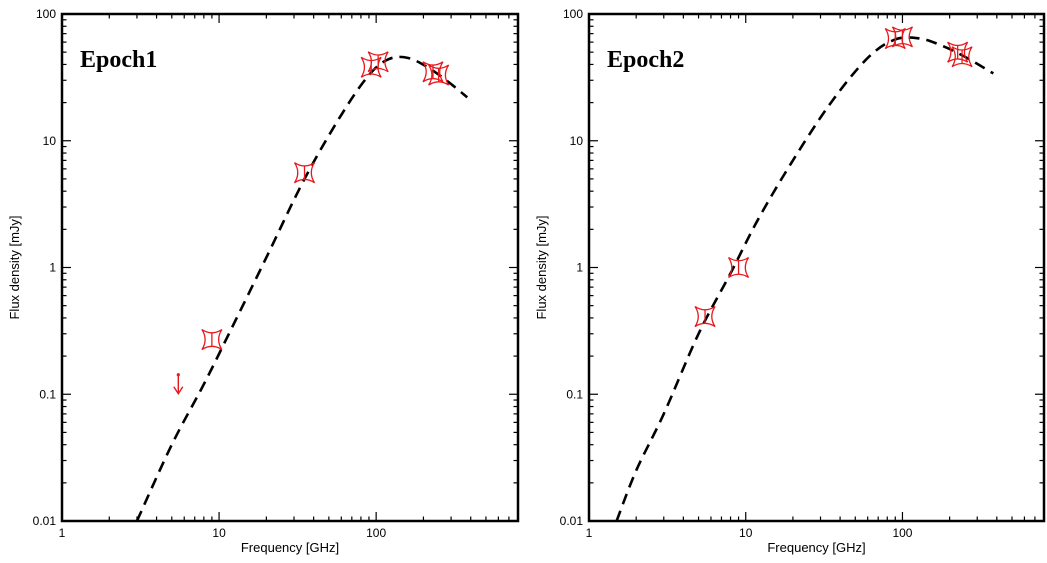 Image resolution: width=1047 pixels, height=563 pixels. I want to click on upper-limit-arrow, so click(178, 384).